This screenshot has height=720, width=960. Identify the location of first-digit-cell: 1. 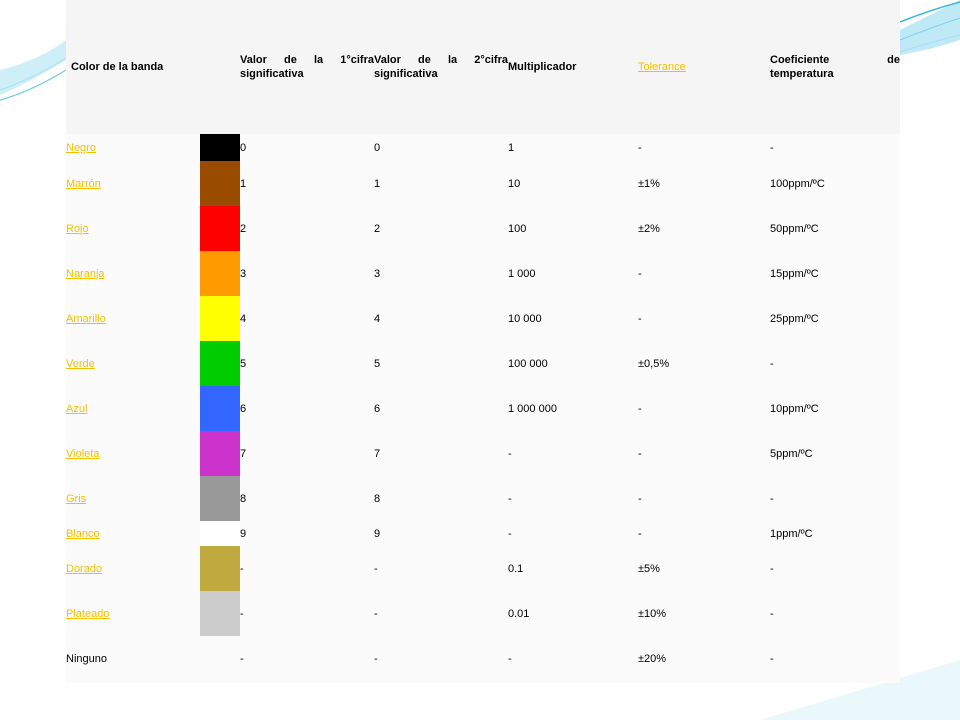
(243, 183).